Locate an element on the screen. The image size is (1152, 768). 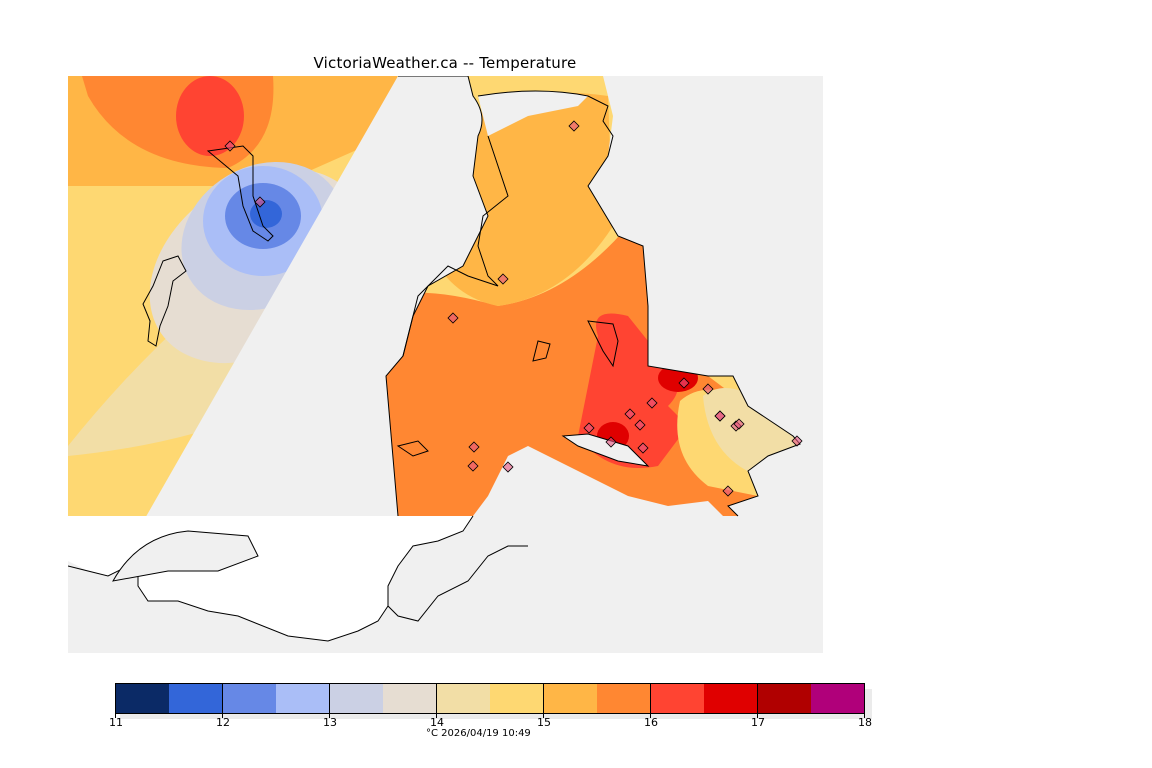
coastline-south is located at coordinates (228, 603).